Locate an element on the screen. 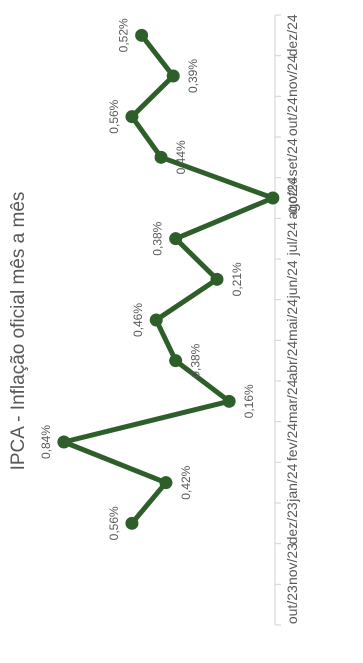  x-tick-label: dez/24 is located at coordinates (292, 35).